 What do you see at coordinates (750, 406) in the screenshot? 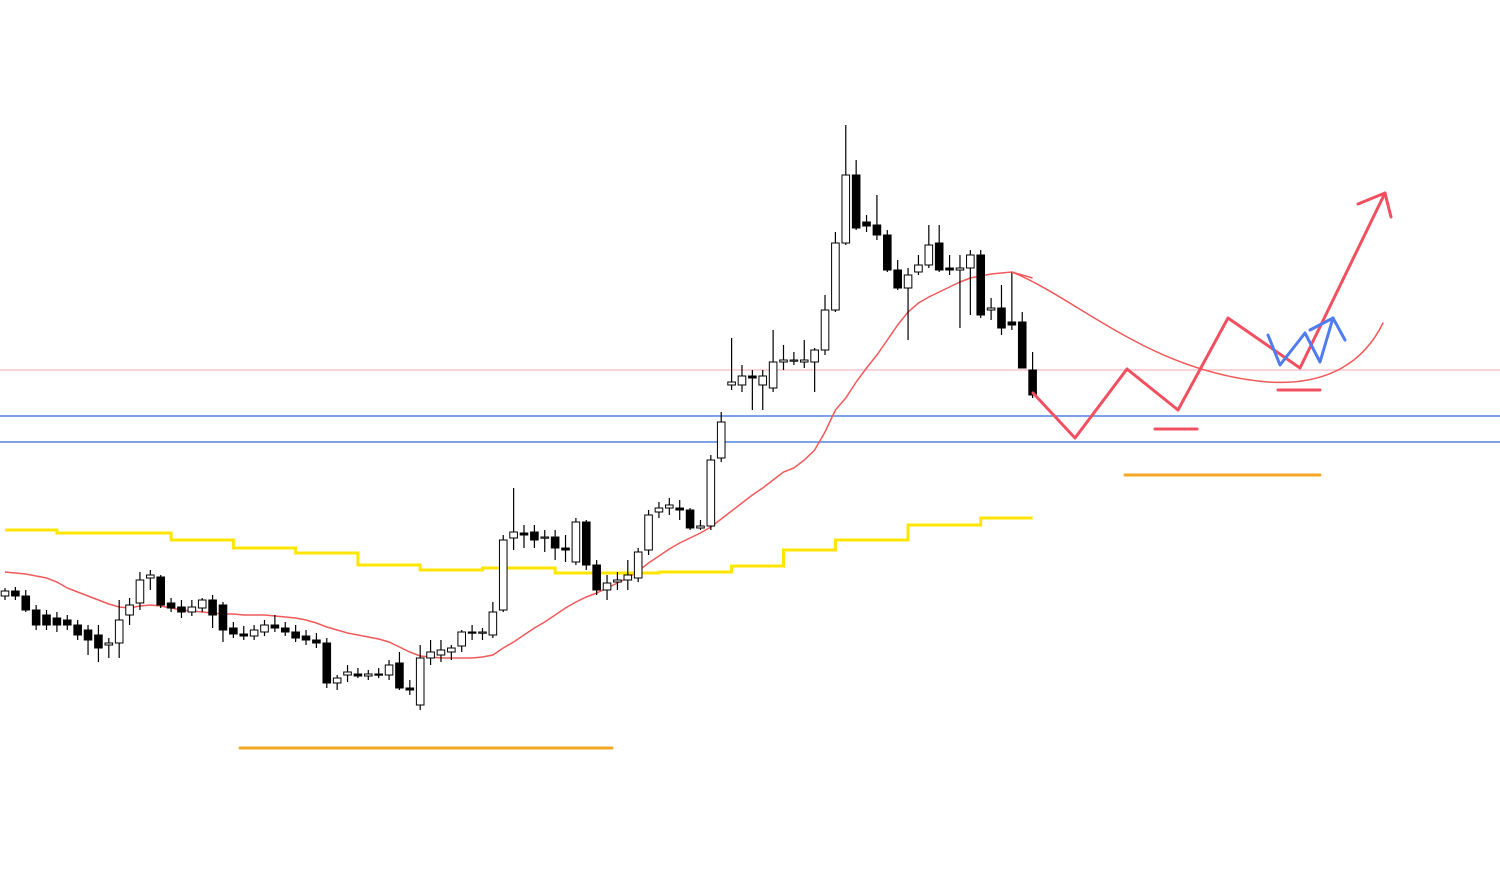
I see `levels` at bounding box center [750, 406].